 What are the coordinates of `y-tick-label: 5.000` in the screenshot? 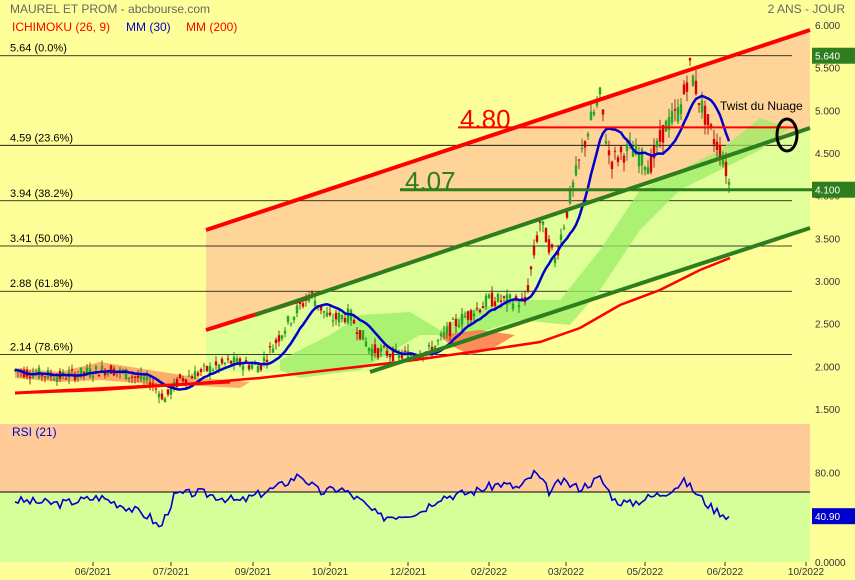 It's located at (827, 111).